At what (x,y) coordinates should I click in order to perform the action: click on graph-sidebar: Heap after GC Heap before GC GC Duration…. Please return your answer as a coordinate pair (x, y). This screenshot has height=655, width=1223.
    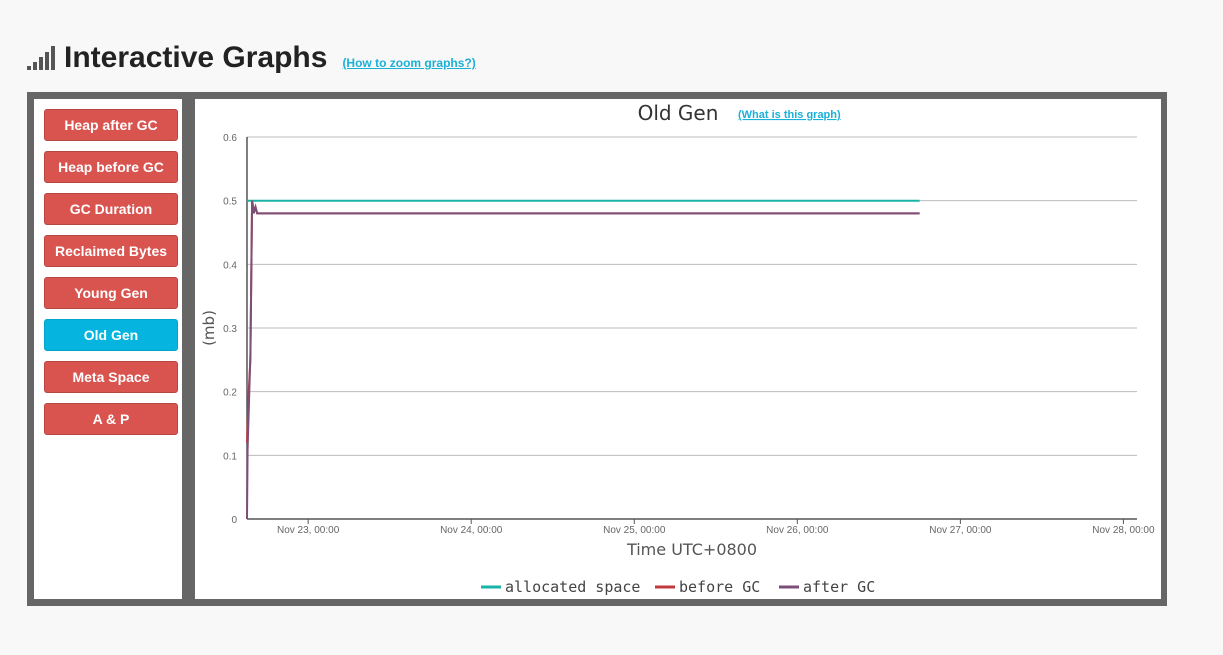
    Looking at the image, I should click on (108, 349).